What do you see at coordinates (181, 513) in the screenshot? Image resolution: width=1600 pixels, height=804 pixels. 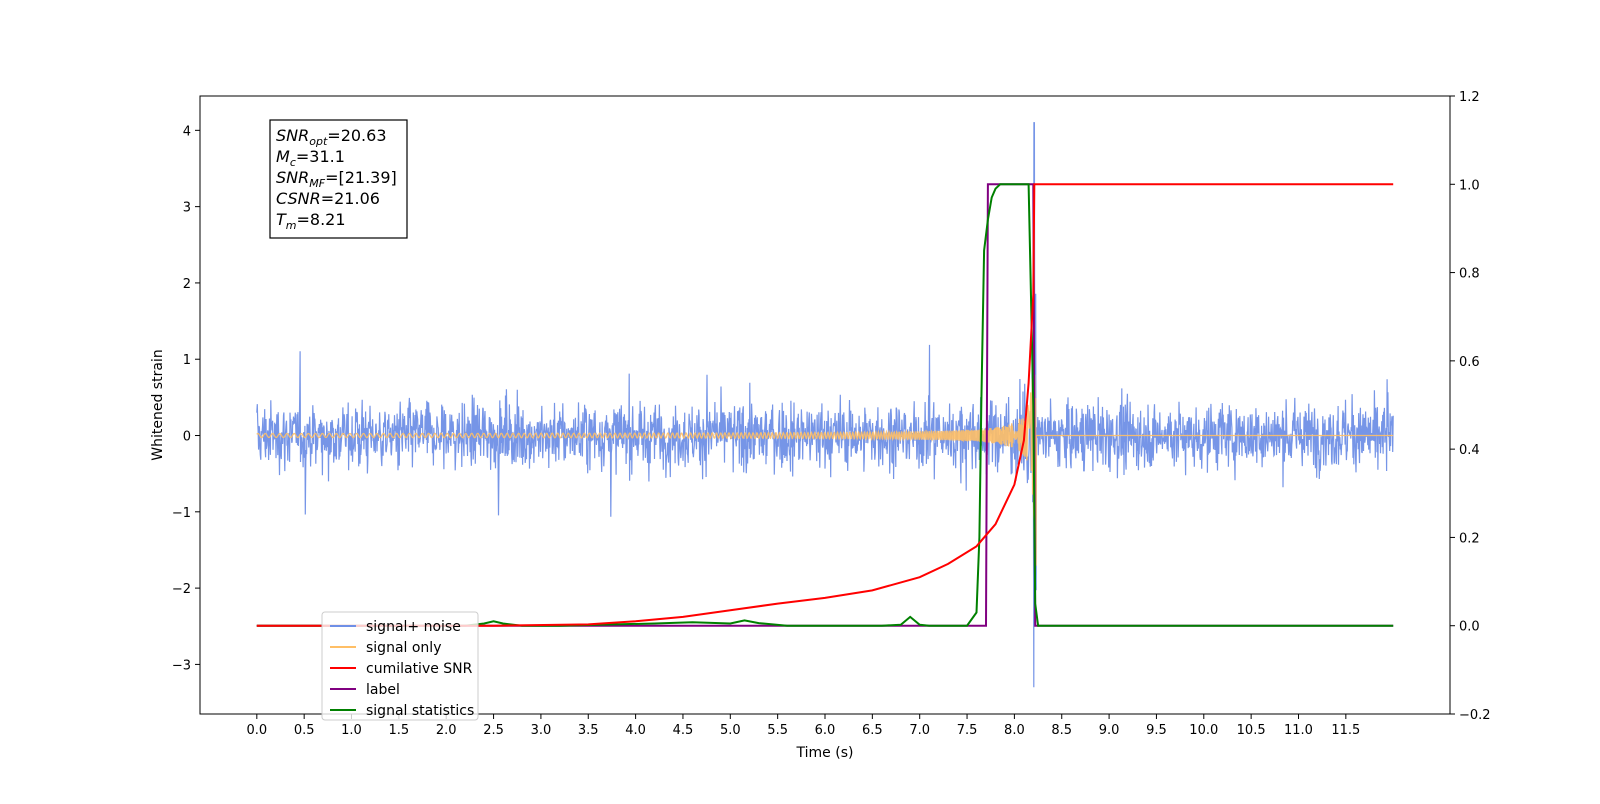 I see `y-tick-label: −1` at bounding box center [181, 513].